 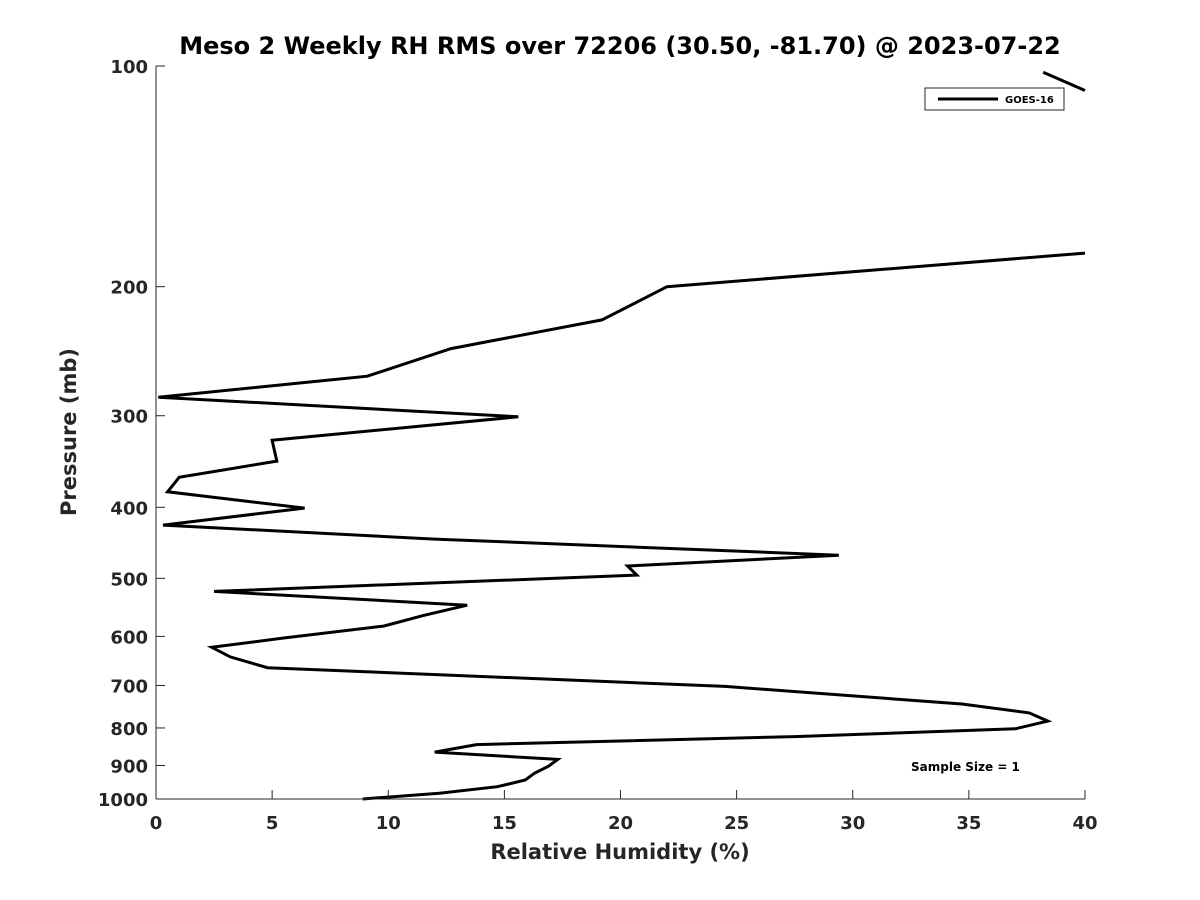 I want to click on y-tick-label: 300, so click(x=129, y=417).